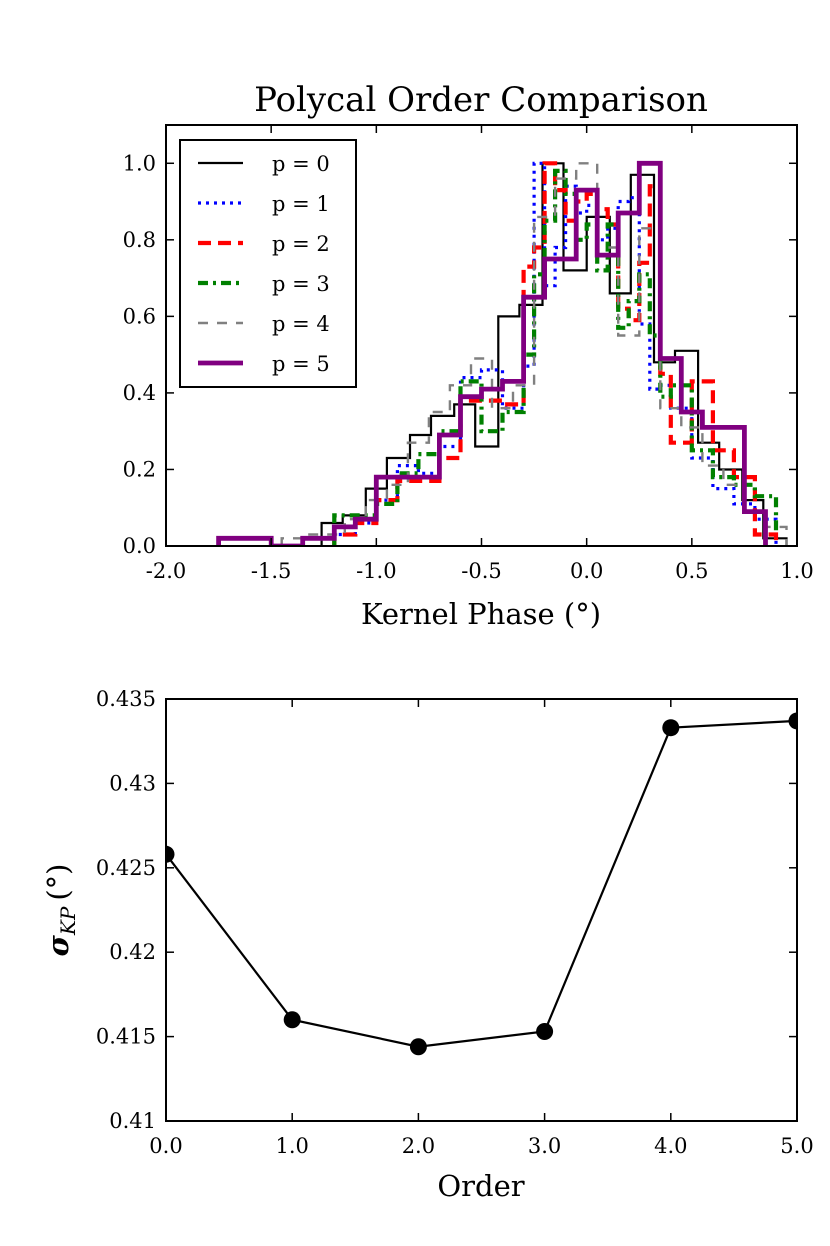  What do you see at coordinates (691, 571) in the screenshot?
I see `top-x-tick-label: 0.5` at bounding box center [691, 571].